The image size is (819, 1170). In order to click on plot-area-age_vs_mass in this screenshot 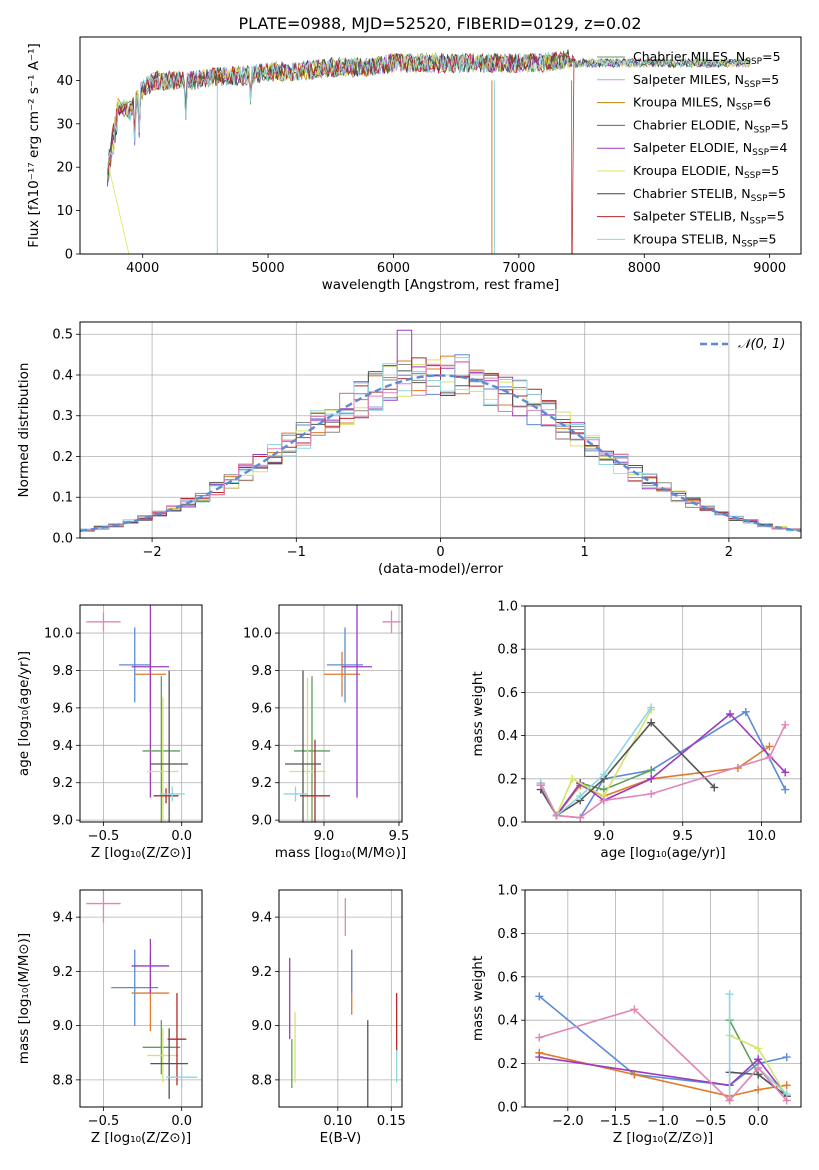, I will do `click(342, 713)`.